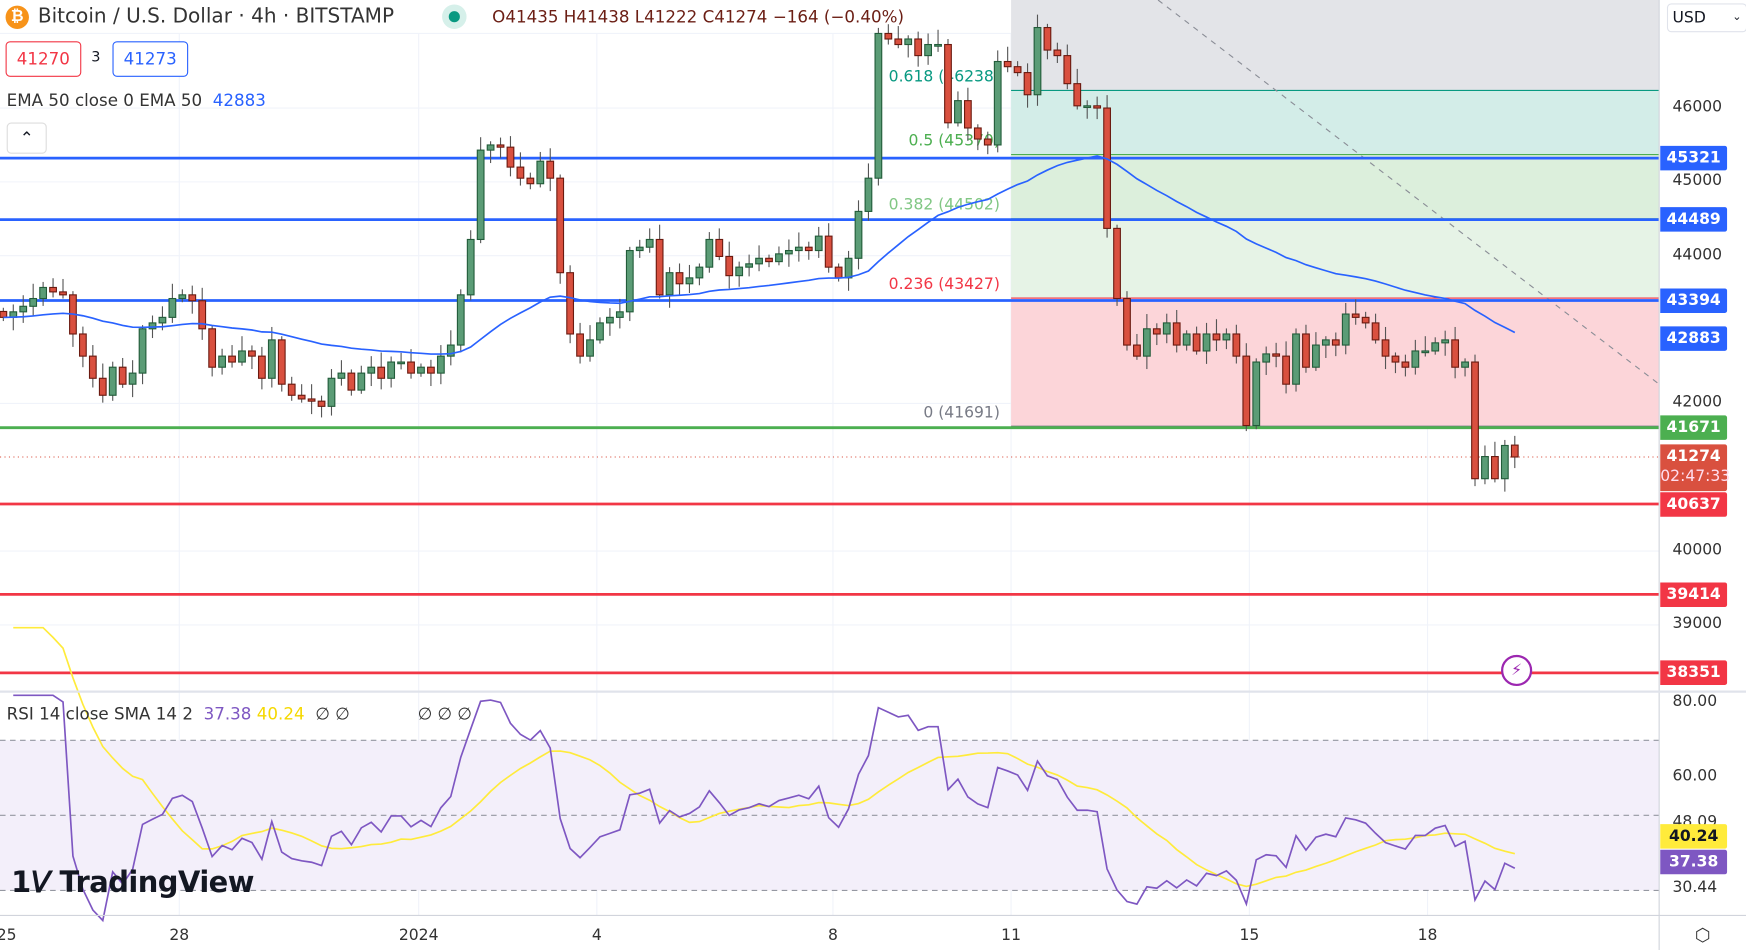 This screenshot has height=950, width=1746. I want to click on tradingview-logo-icon: 𝟭𝘝, so click(30, 883).